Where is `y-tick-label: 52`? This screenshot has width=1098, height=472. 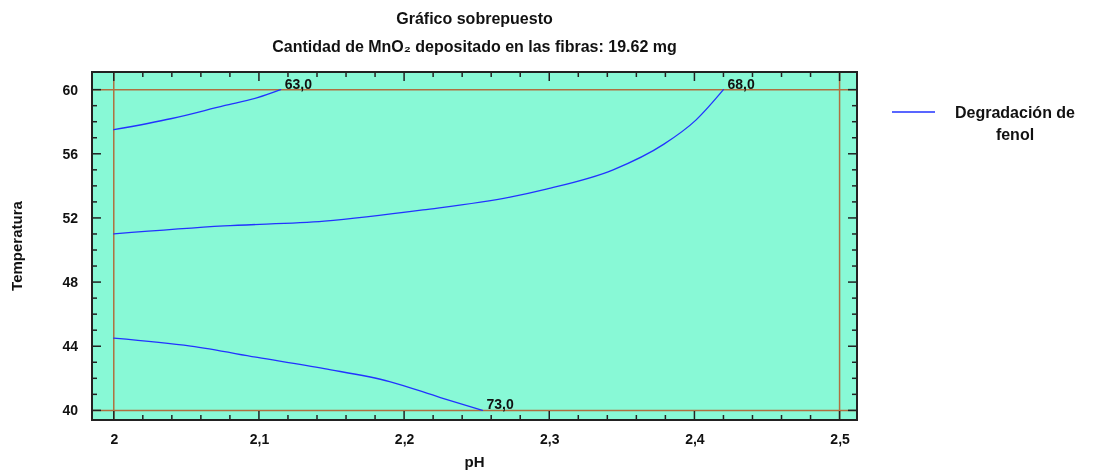 y-tick-label: 52 is located at coordinates (70, 217).